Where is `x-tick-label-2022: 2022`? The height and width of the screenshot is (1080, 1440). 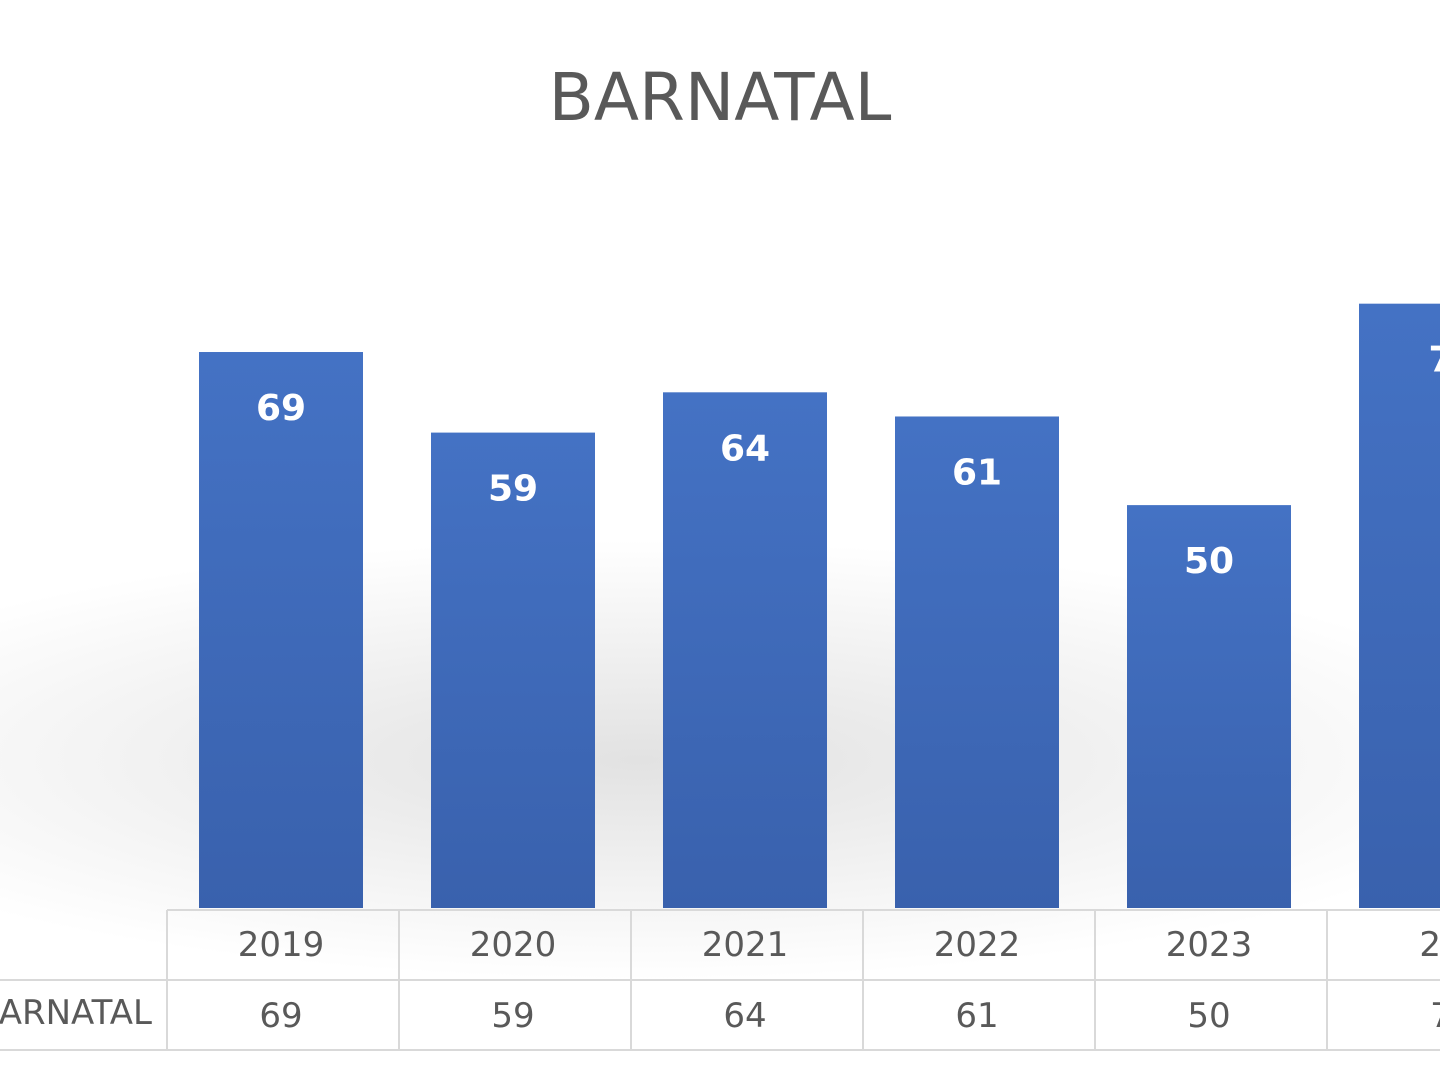
x-tick-label-2022: 2022 is located at coordinates (977, 945).